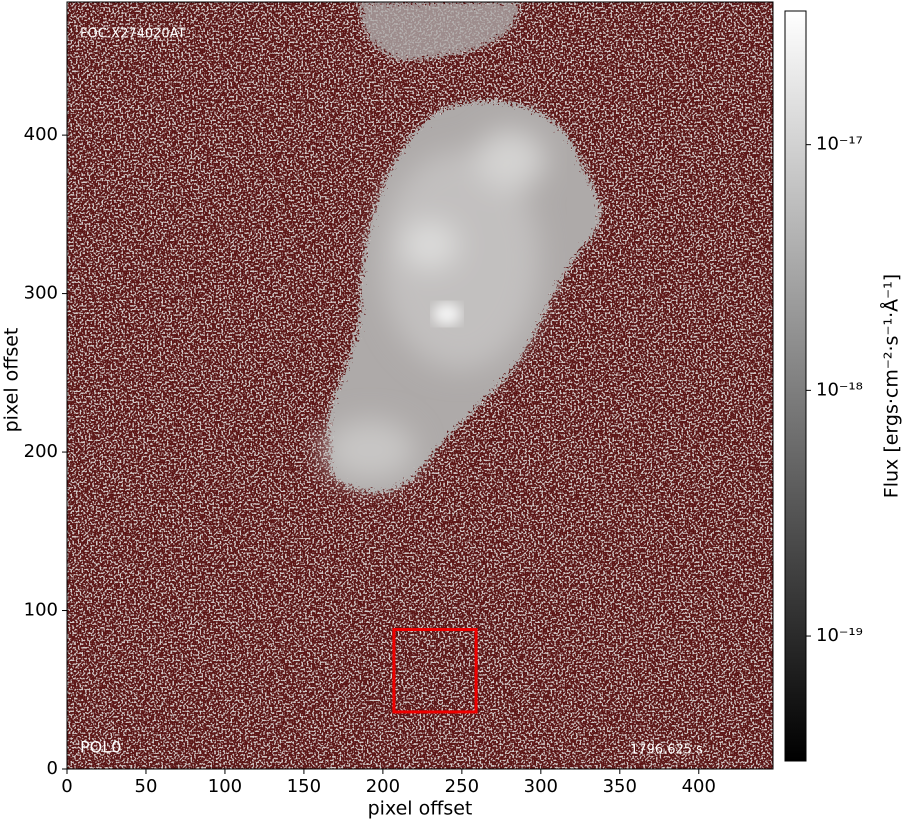 The width and height of the screenshot is (903, 820). Describe the element at coordinates (891, 386) in the screenshot. I see `colorbar-label: Flux [ergs·cm⁻²·s⁻¹·Å⁻¹]` at that location.